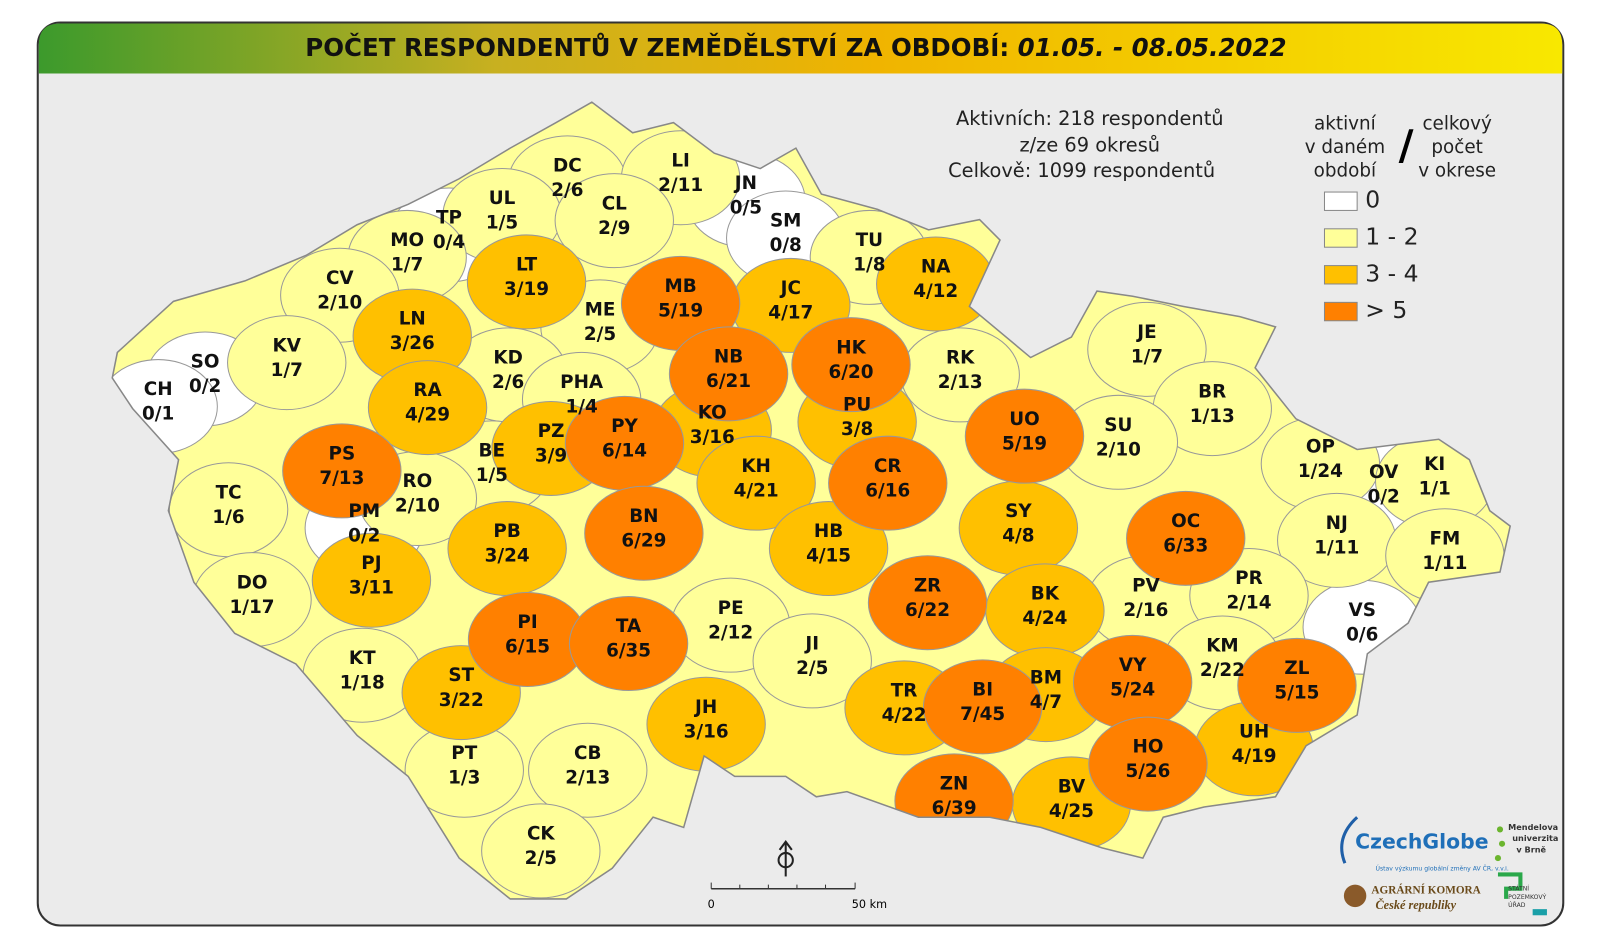 The image size is (1600, 950). Describe the element at coordinates (1212, 416) in the screenshot. I see `district-count: 1/13` at that location.